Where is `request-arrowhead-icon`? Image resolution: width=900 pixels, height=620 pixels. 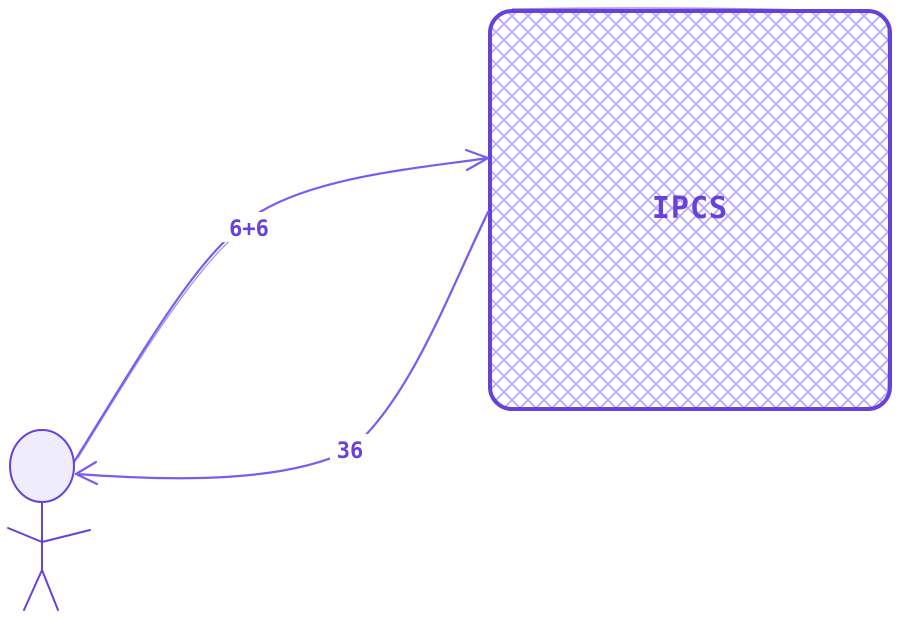 request-arrowhead-icon is located at coordinates (477, 160).